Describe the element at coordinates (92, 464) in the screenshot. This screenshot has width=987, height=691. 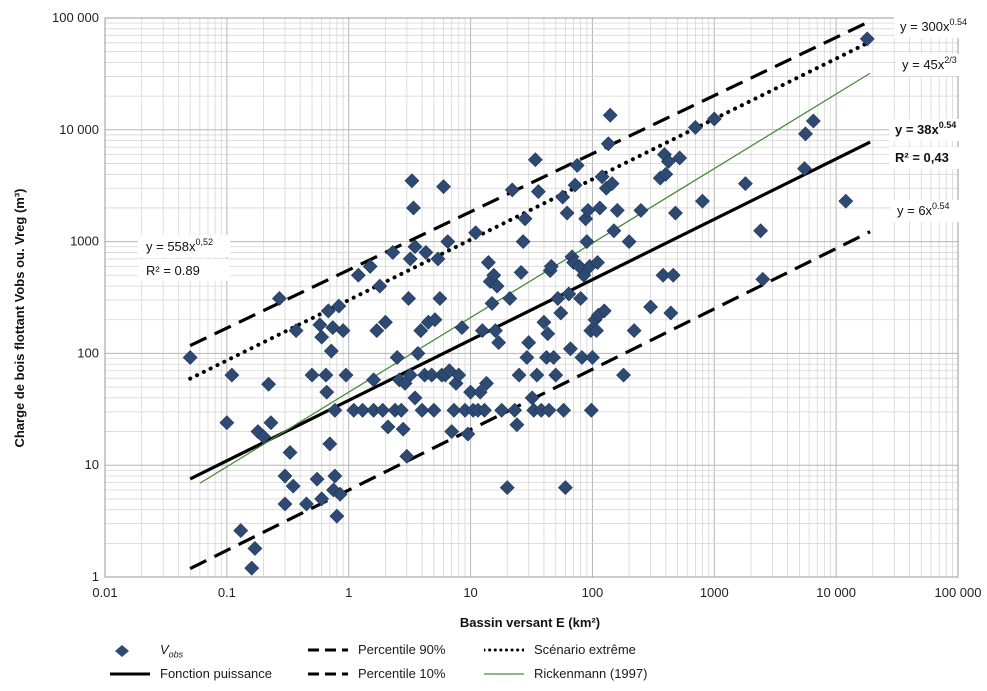
I see `y-tick-label: 10` at that location.